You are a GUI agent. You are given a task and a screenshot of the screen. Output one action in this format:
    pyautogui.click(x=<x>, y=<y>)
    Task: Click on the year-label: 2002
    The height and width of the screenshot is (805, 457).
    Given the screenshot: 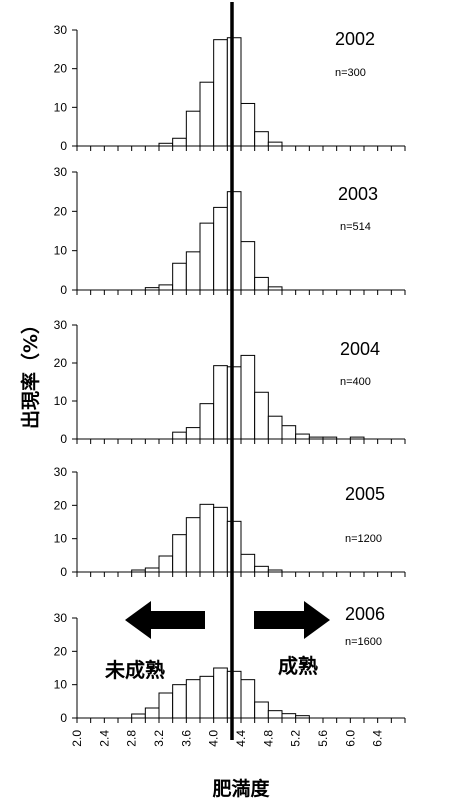 What is the action you would take?
    pyautogui.click(x=355, y=39)
    